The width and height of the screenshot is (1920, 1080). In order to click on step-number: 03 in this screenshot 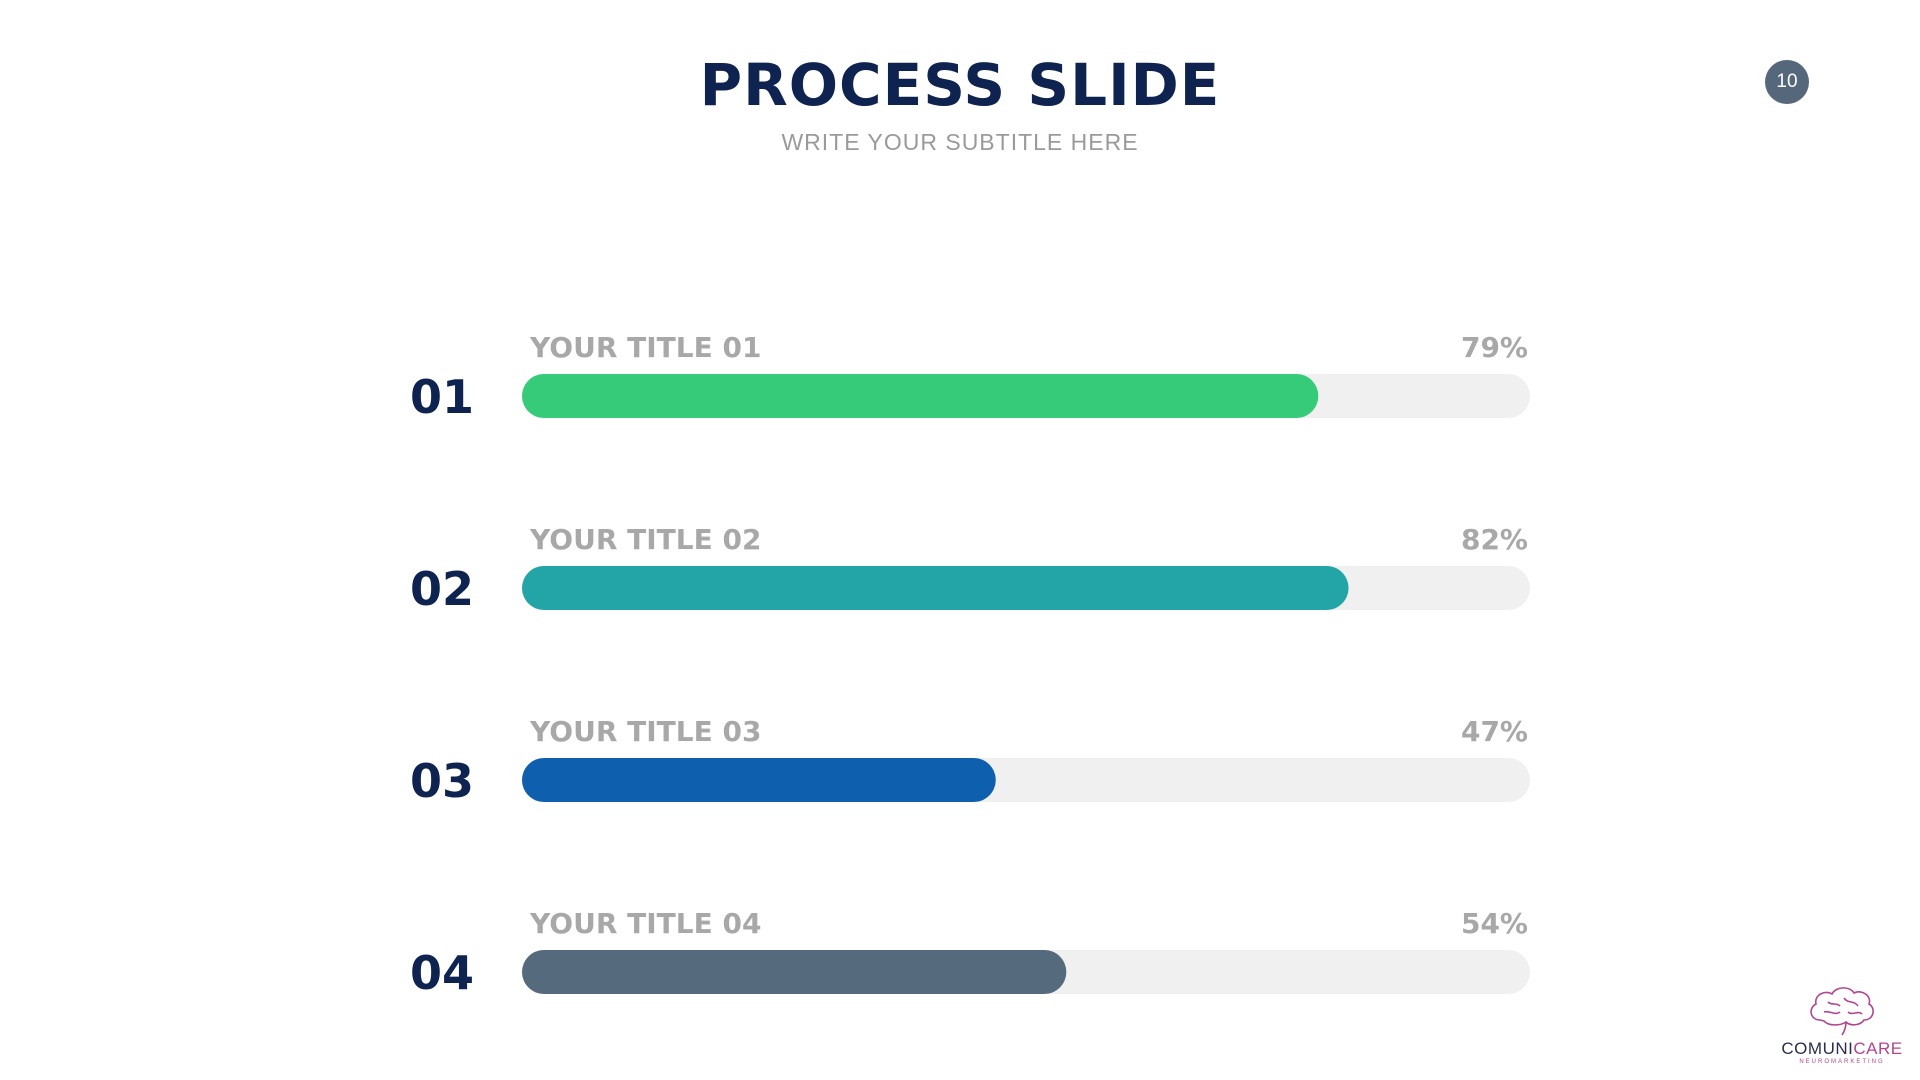, I will do `click(442, 781)`.